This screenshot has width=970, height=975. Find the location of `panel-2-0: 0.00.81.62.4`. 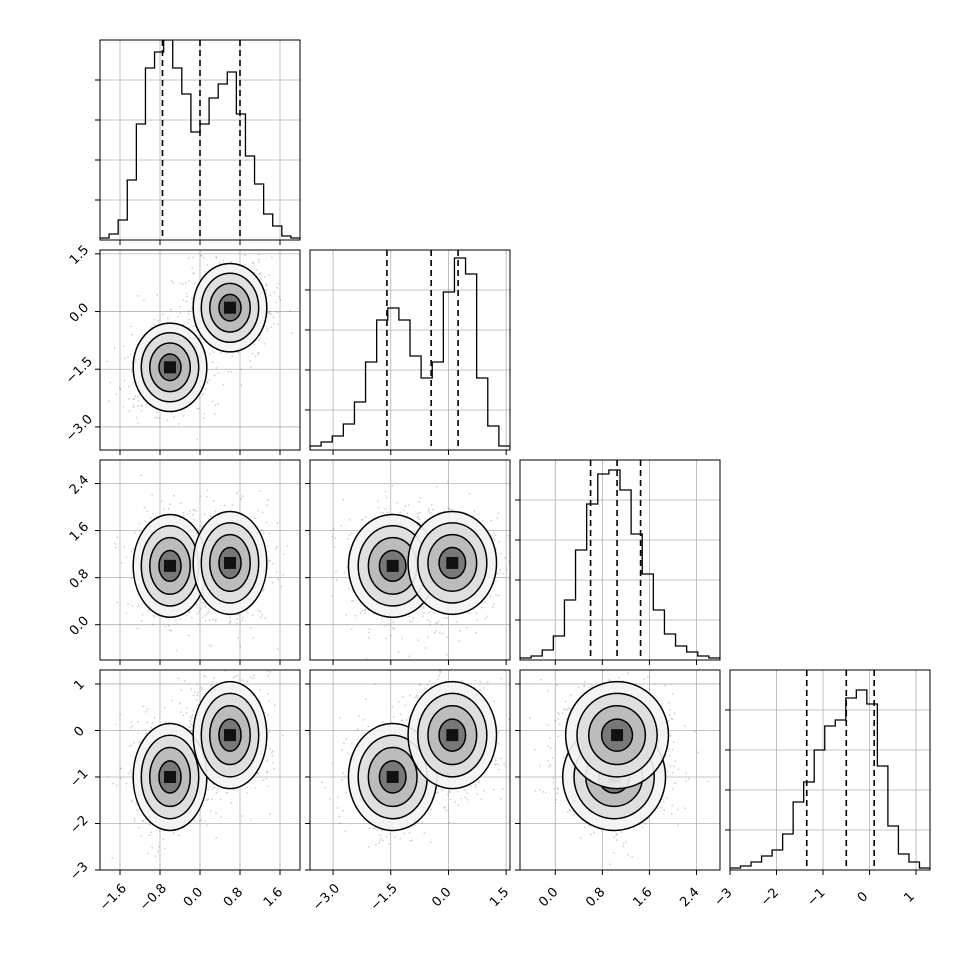

panel-2-0: 0.00.81.62.4 is located at coordinates (185, 560).